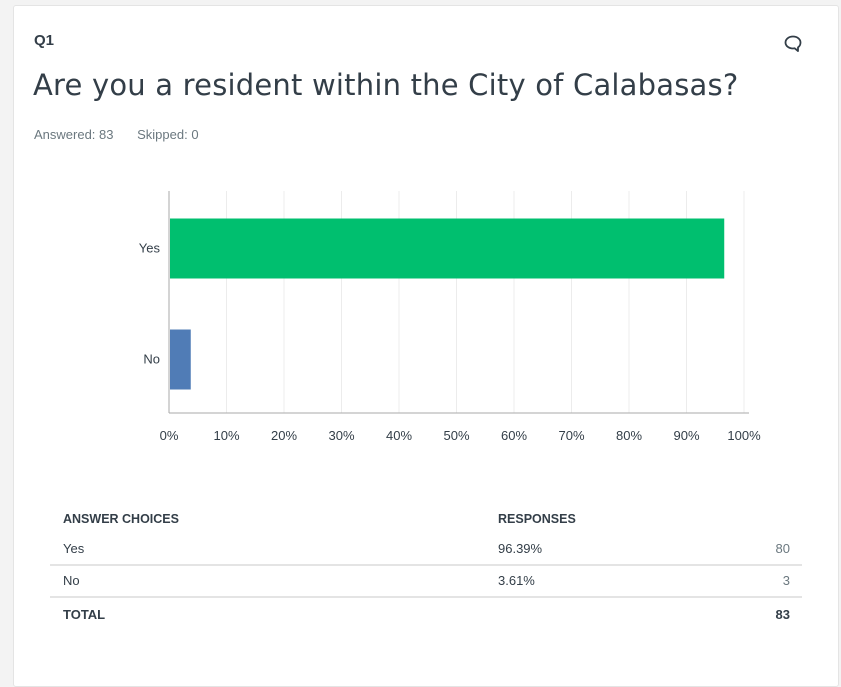 The image size is (841, 687). I want to click on response-stats: Answered: 83 Skipped: 0, so click(116, 134).